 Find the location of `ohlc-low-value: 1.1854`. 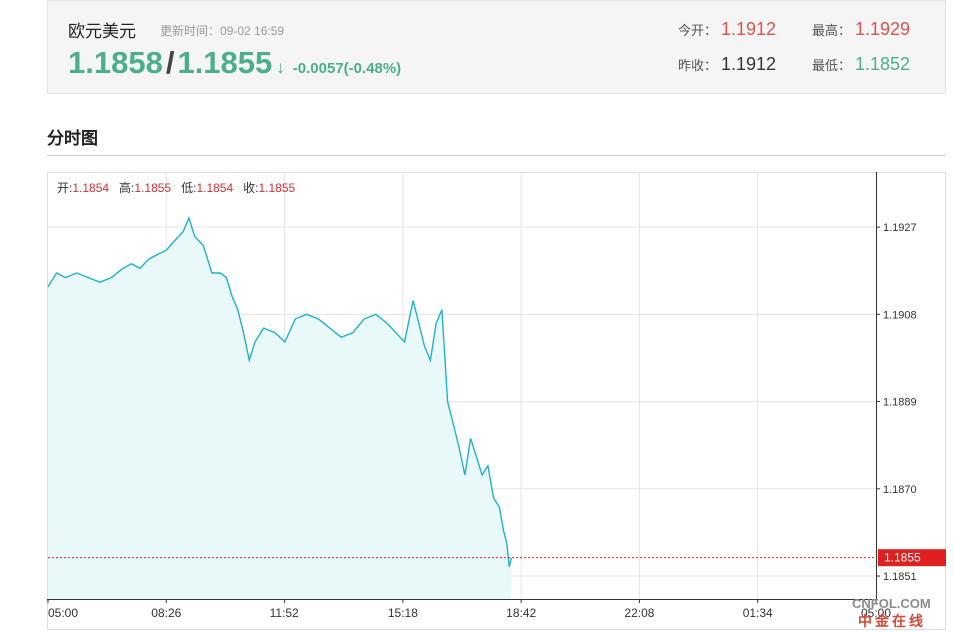

ohlc-low-value: 1.1854 is located at coordinates (214, 188).